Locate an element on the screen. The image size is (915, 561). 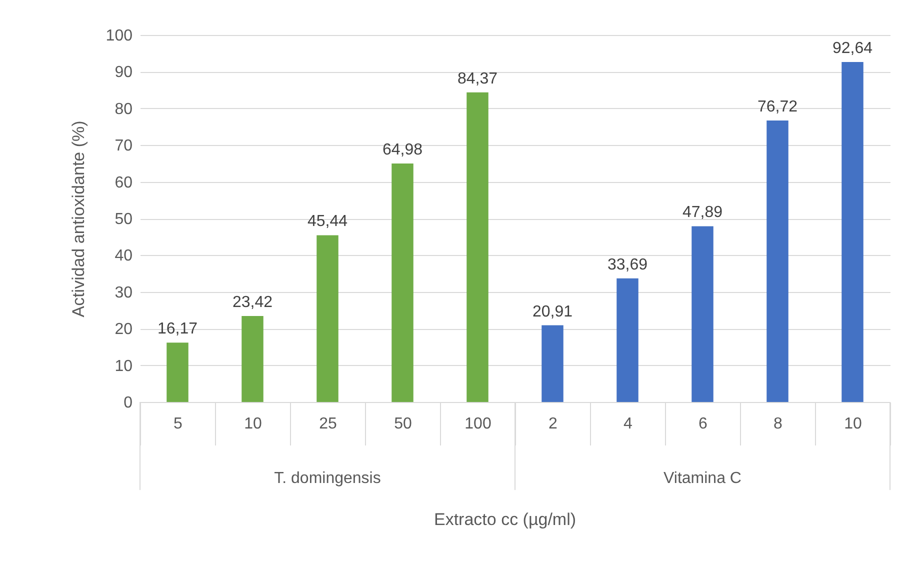
data-label: 47,89 is located at coordinates (702, 213).